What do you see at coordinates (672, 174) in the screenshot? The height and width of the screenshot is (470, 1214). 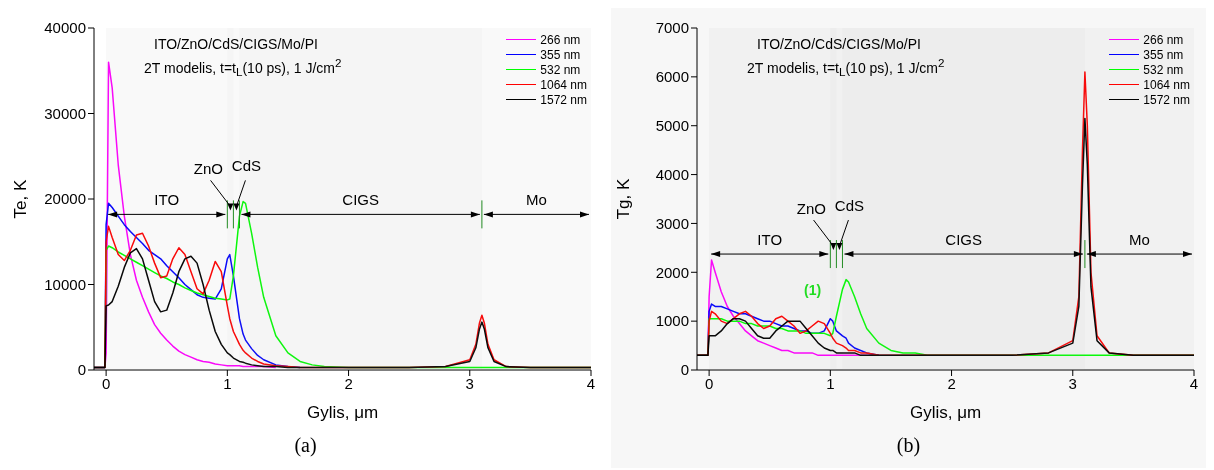 I see `y-tick-label: 4000` at bounding box center [672, 174].